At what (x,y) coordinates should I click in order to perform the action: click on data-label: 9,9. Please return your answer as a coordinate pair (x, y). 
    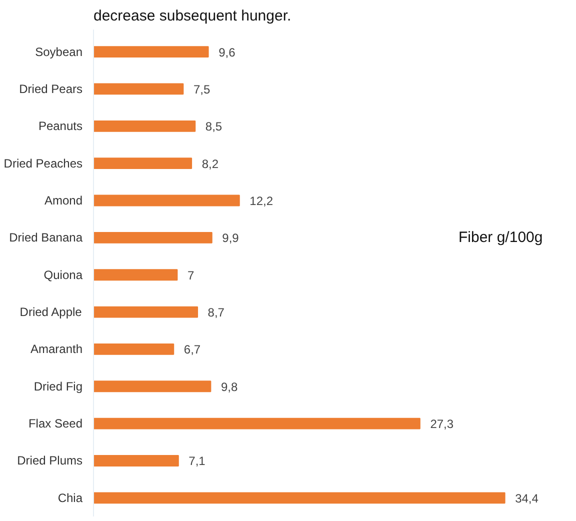
    Looking at the image, I should click on (231, 238).